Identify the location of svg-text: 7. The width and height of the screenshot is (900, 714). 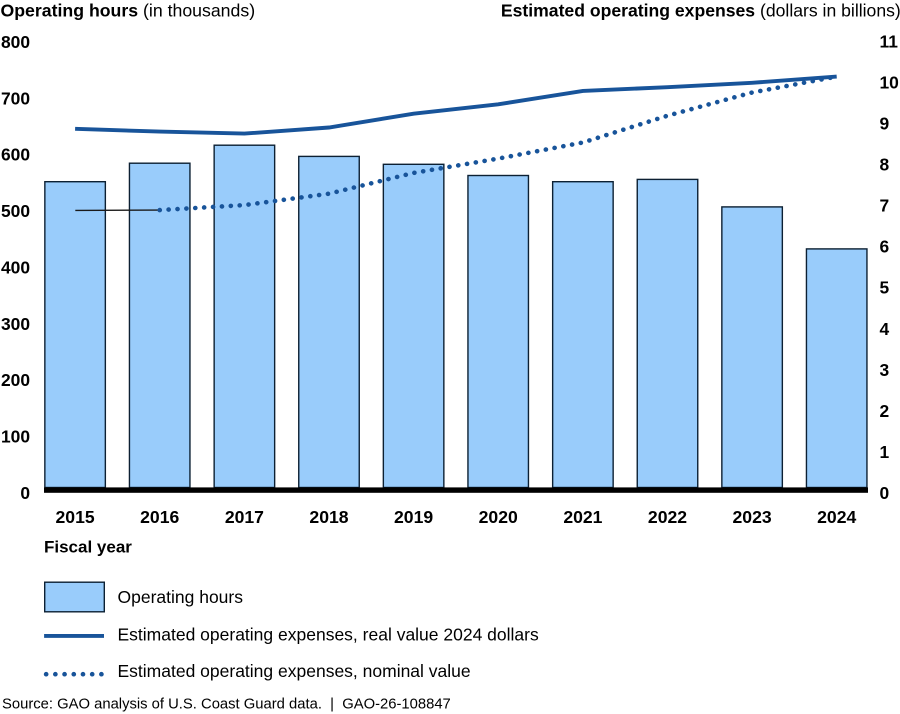
(885, 206).